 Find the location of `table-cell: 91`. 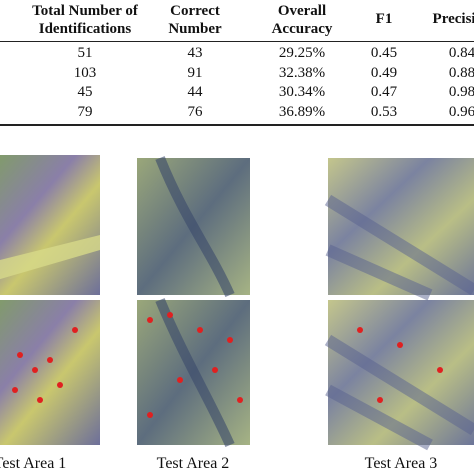

table-cell: 91 is located at coordinates (195, 72).